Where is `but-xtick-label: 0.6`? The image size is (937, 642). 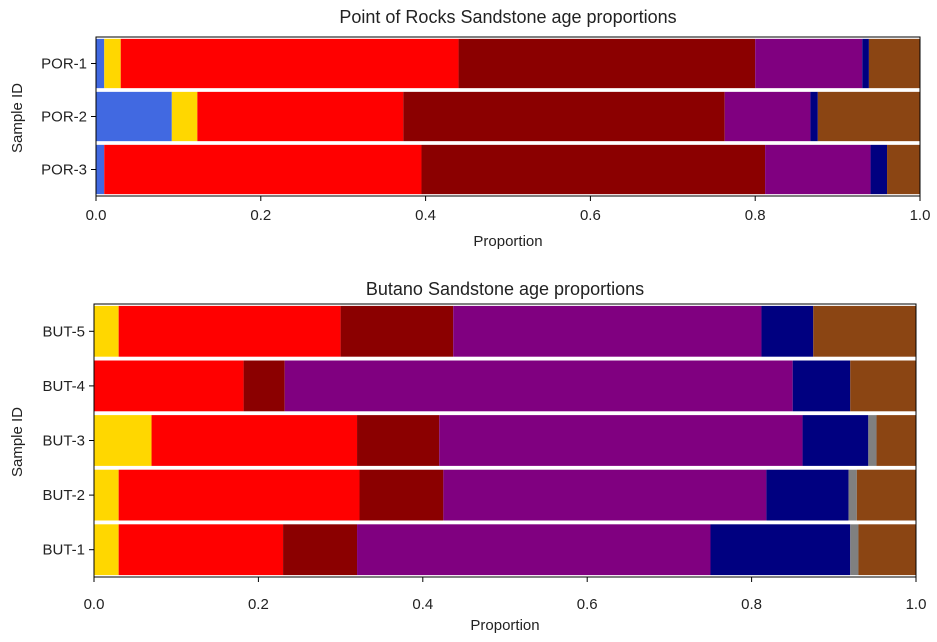 but-xtick-label: 0.6 is located at coordinates (587, 604).